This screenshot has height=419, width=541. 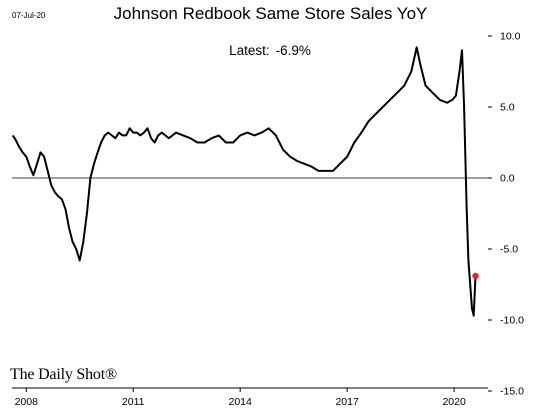 I want to click on y-tick-label: -10.0, so click(x=512, y=321).